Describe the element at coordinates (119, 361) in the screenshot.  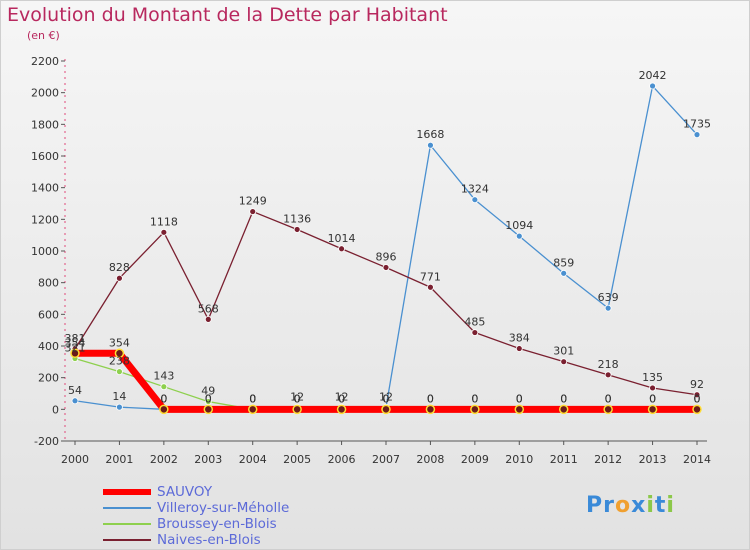
I see `data-label: 238` at that location.